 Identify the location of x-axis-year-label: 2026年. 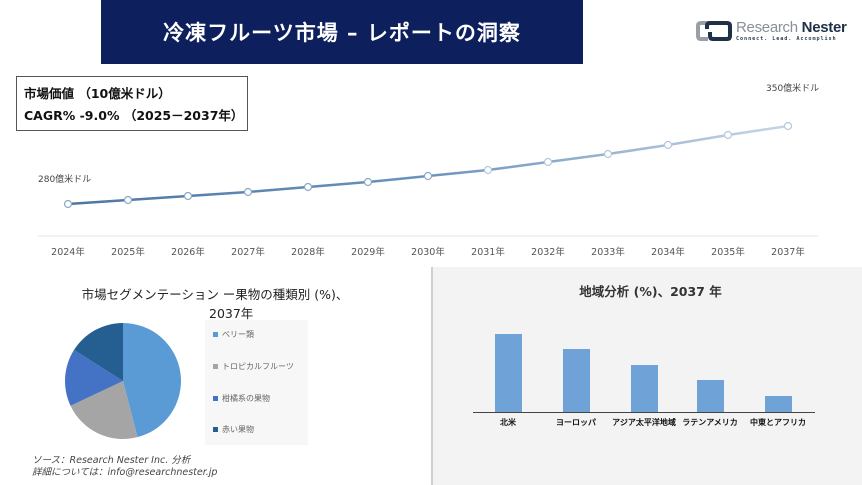
(188, 252).